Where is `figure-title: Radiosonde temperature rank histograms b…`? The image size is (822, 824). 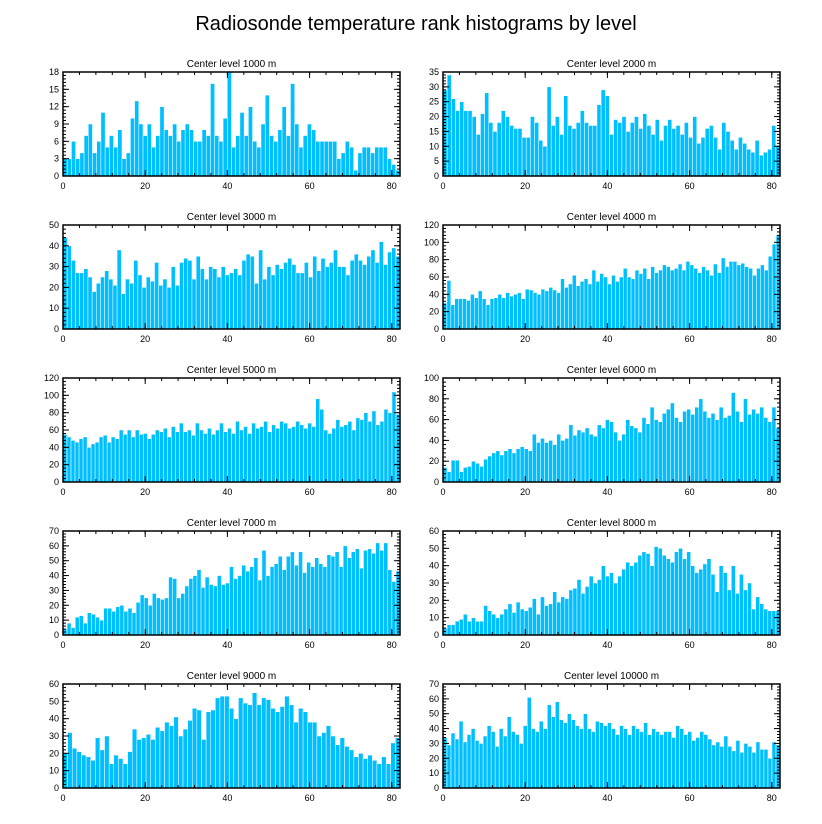 figure-title: Radiosonde temperature rank histograms b… is located at coordinates (415, 24).